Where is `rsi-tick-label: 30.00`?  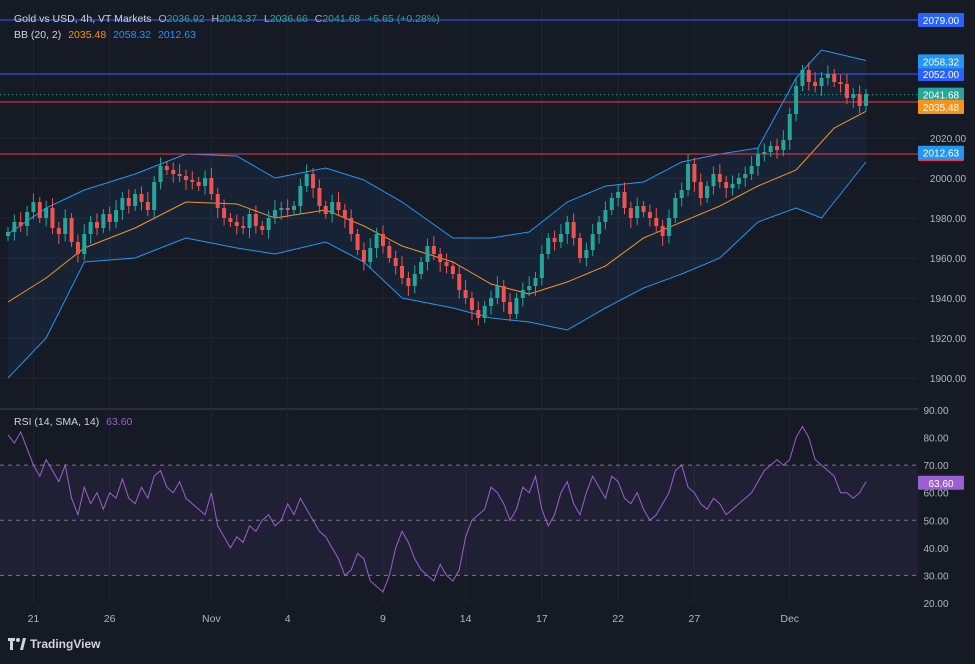 rsi-tick-label: 30.00 is located at coordinates (935, 576).